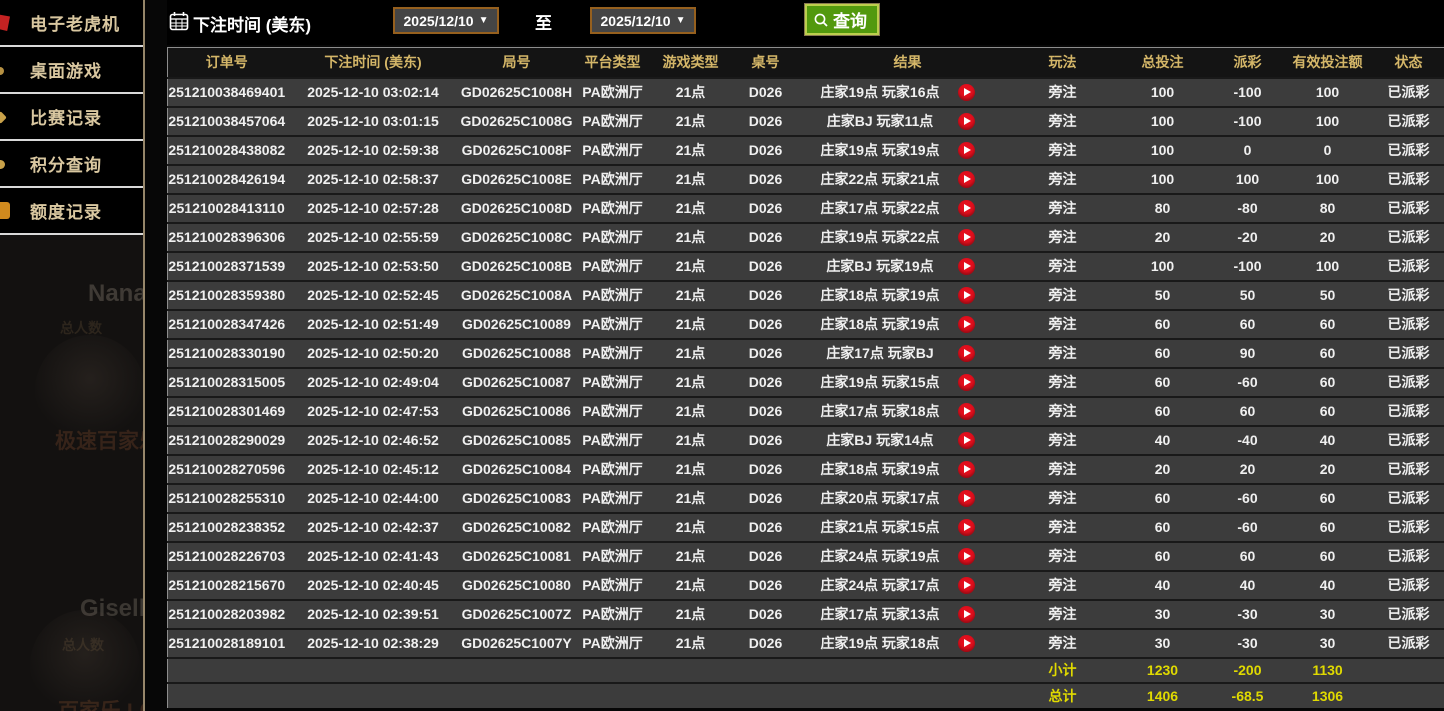 The height and width of the screenshot is (711, 1444). I want to click on cell-bet-time: 2025-12-10 02:40:45, so click(373, 584).